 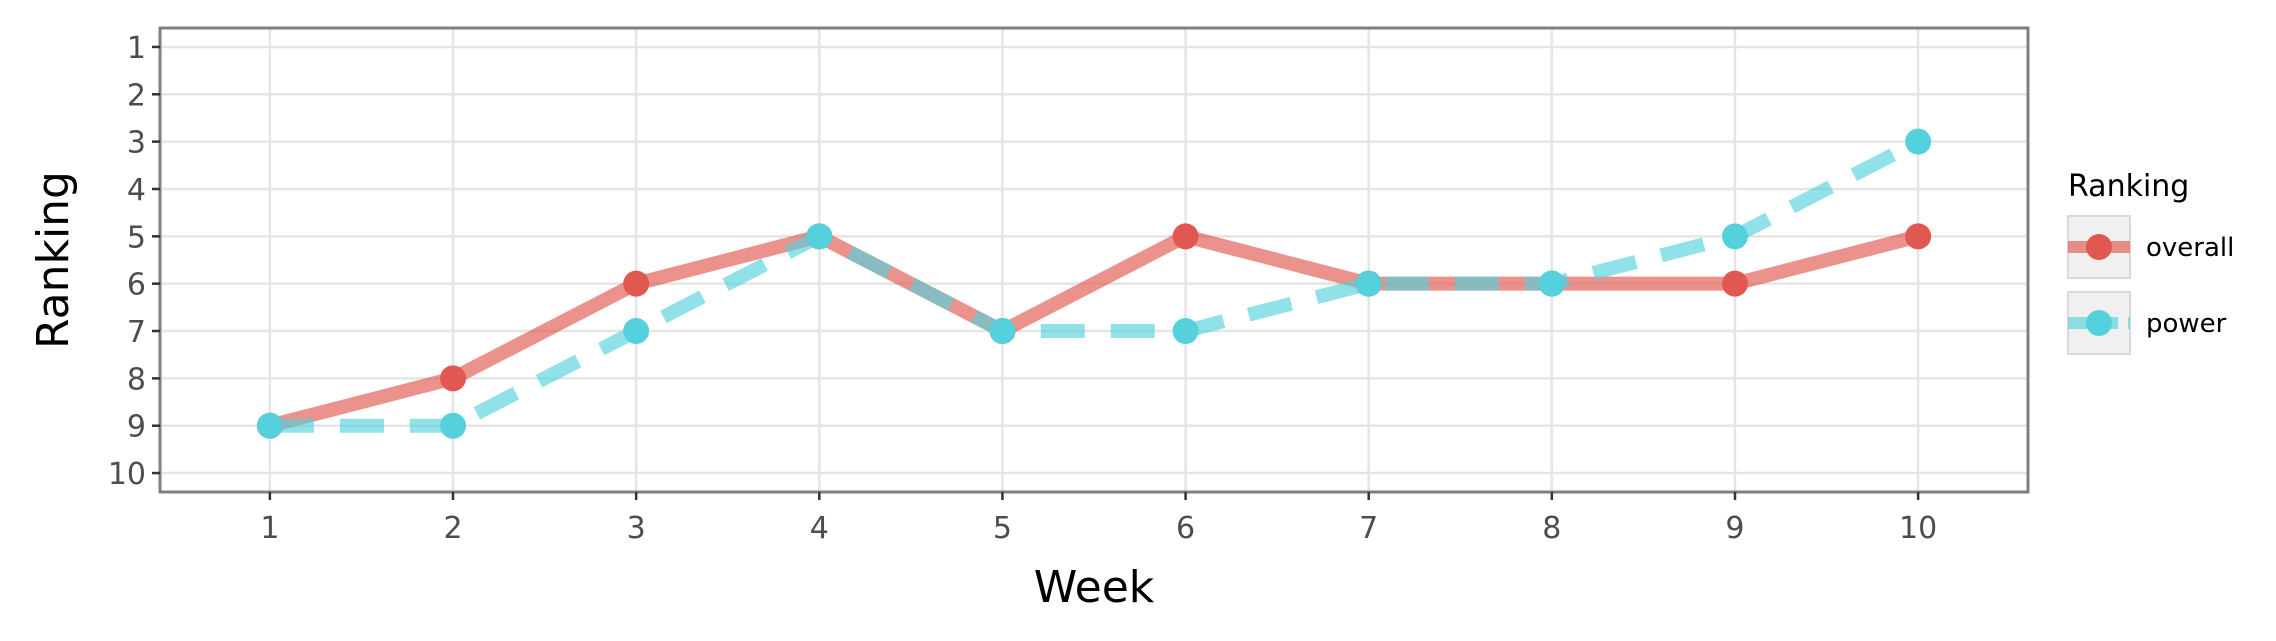 I want to click on y-tick-label: 3, so click(x=136, y=143).